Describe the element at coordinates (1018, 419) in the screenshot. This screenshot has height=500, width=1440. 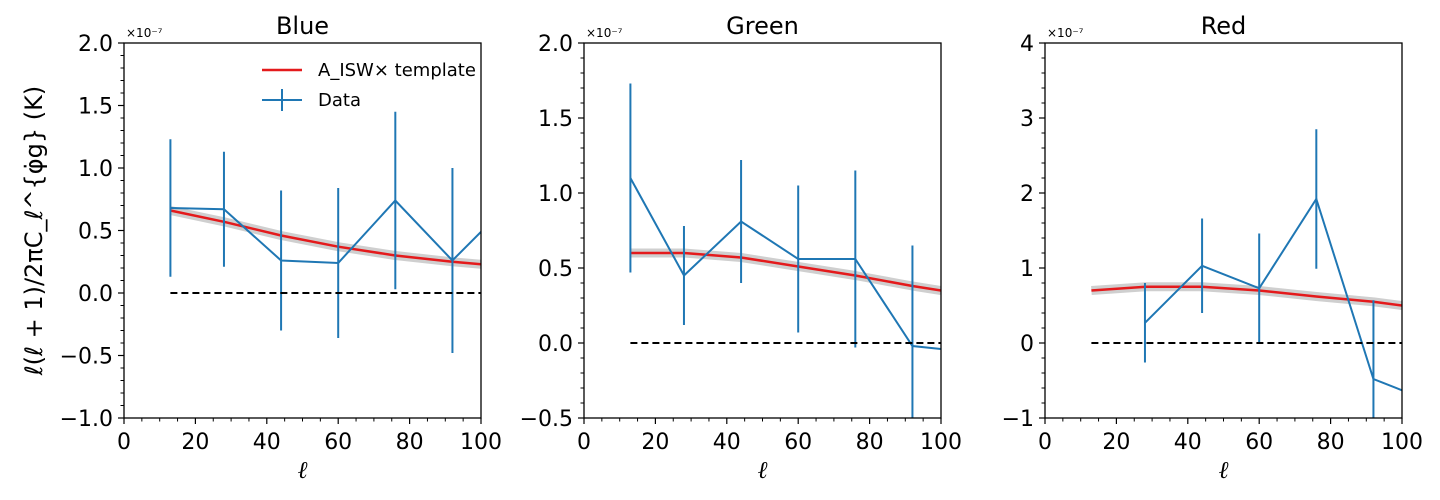
I see `y-tick-label: −1` at that location.